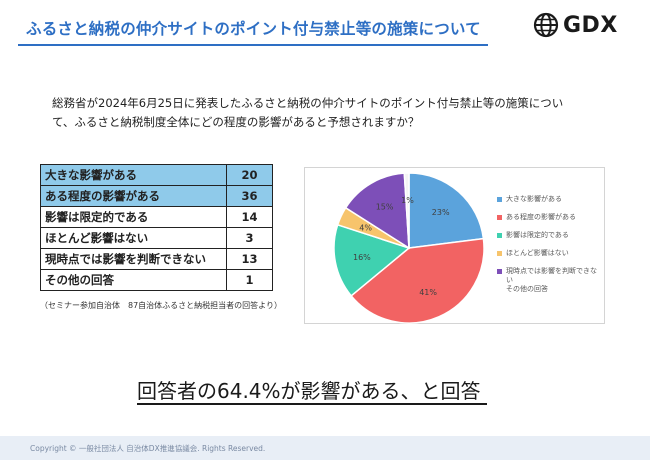 The height and width of the screenshot is (460, 650). What do you see at coordinates (527, 289) in the screenshot?
I see `legend-label: その他の回答` at bounding box center [527, 289].